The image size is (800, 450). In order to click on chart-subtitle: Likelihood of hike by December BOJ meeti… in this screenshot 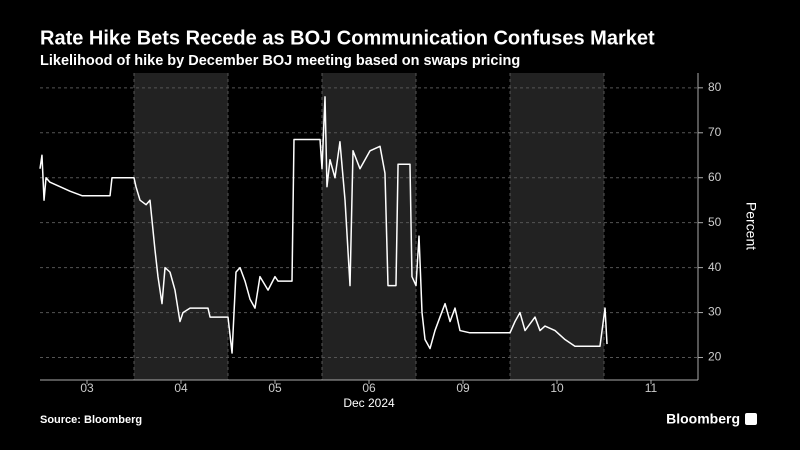, I will do `click(280, 61)`.